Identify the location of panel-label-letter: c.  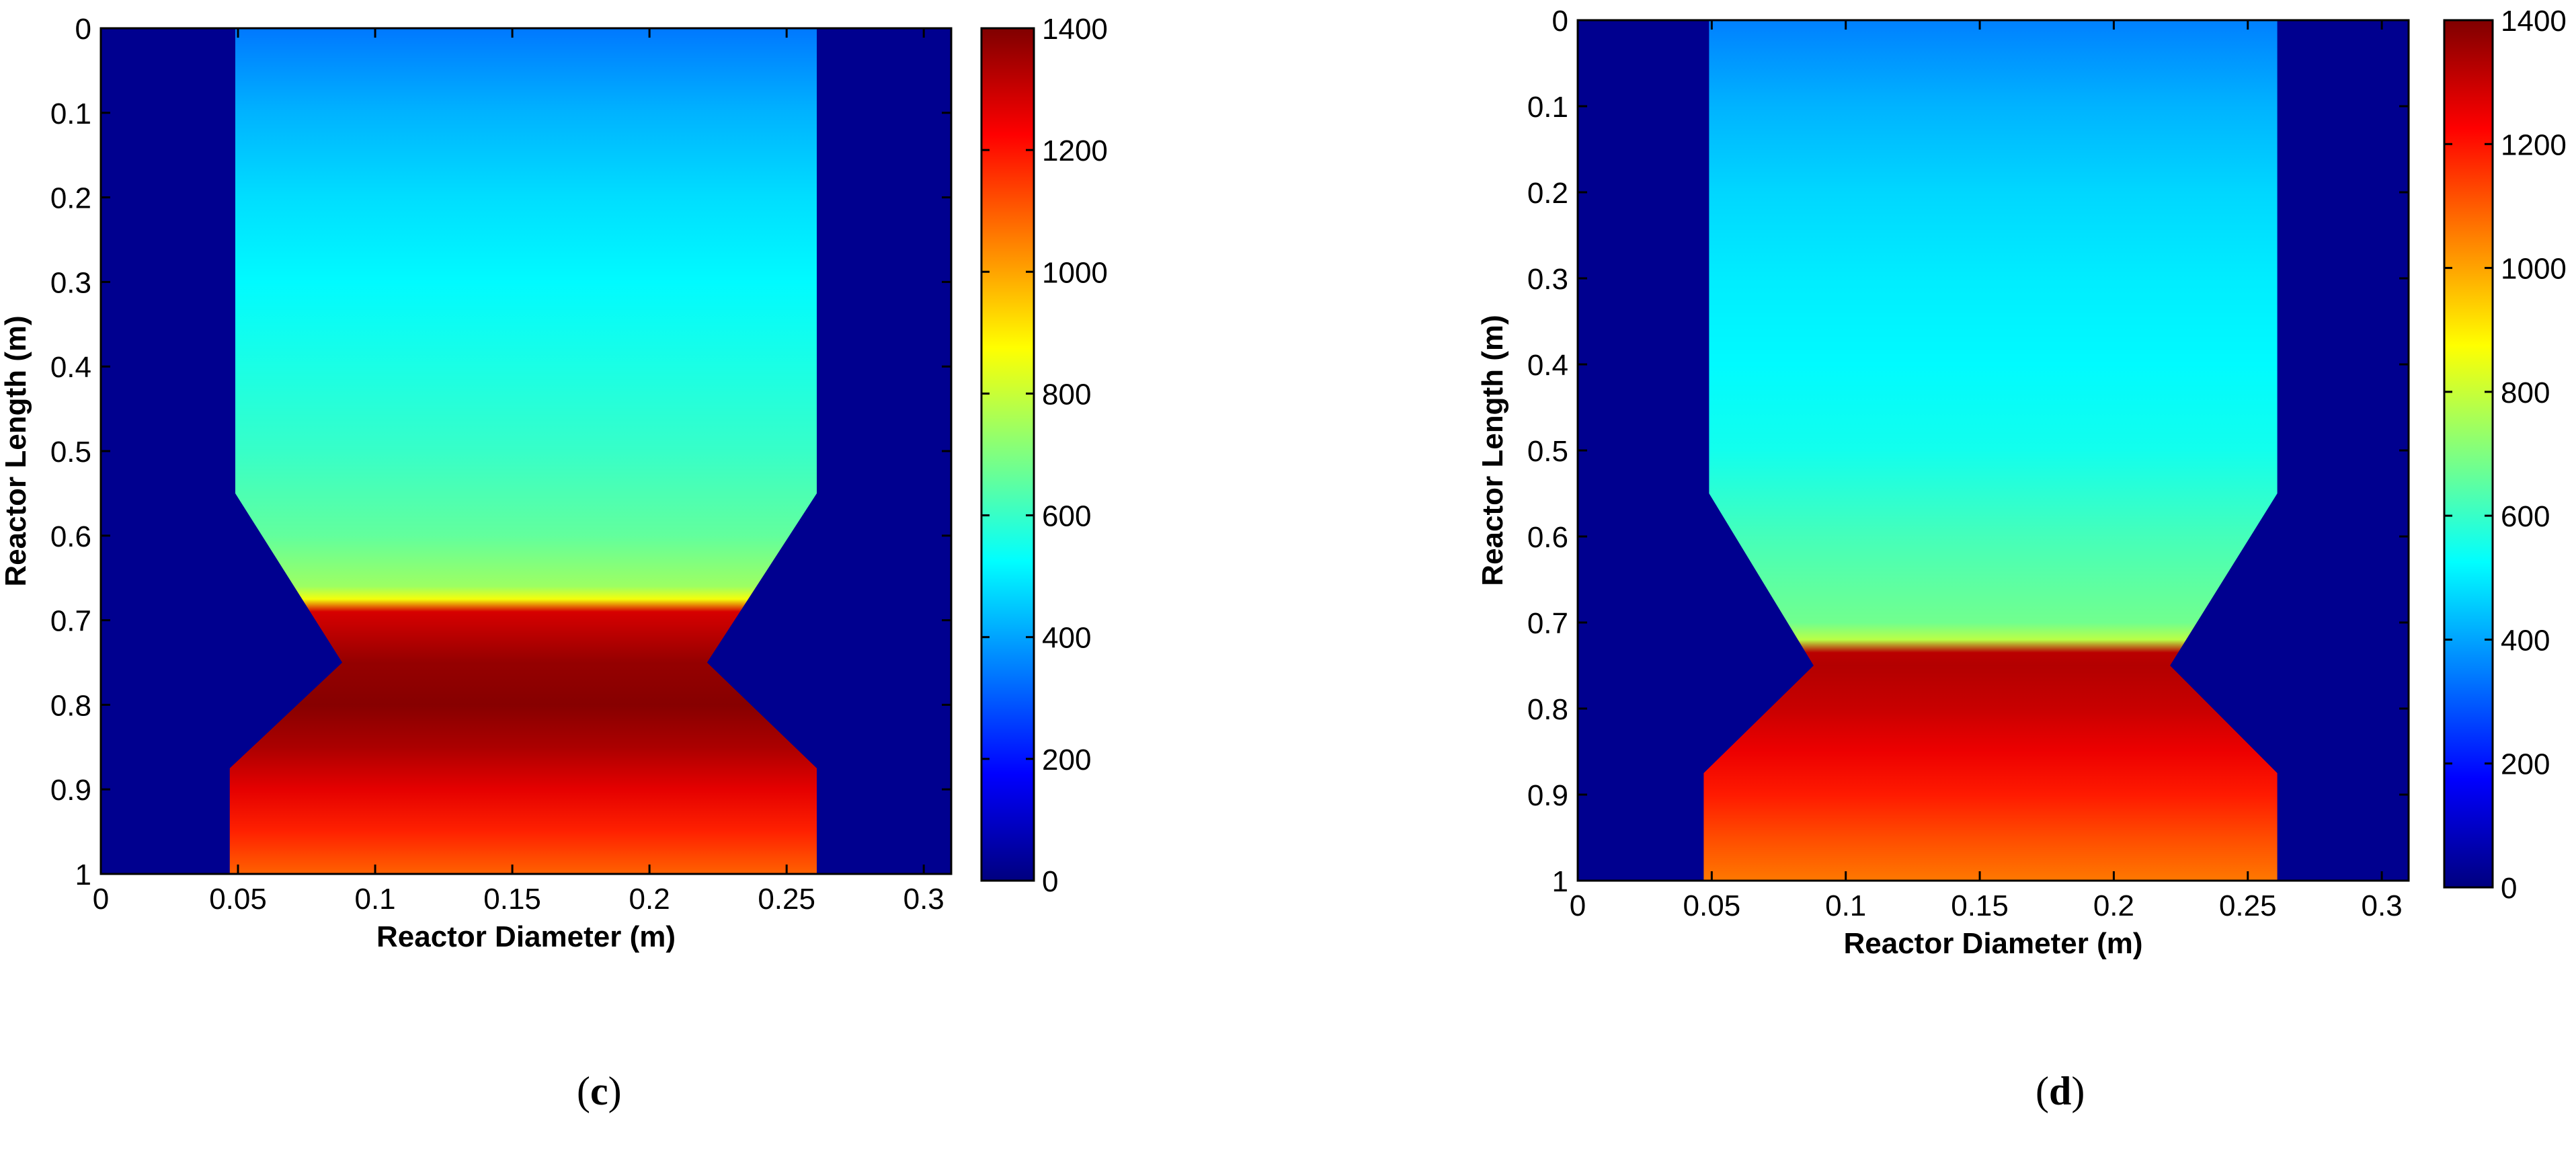
(599, 1091).